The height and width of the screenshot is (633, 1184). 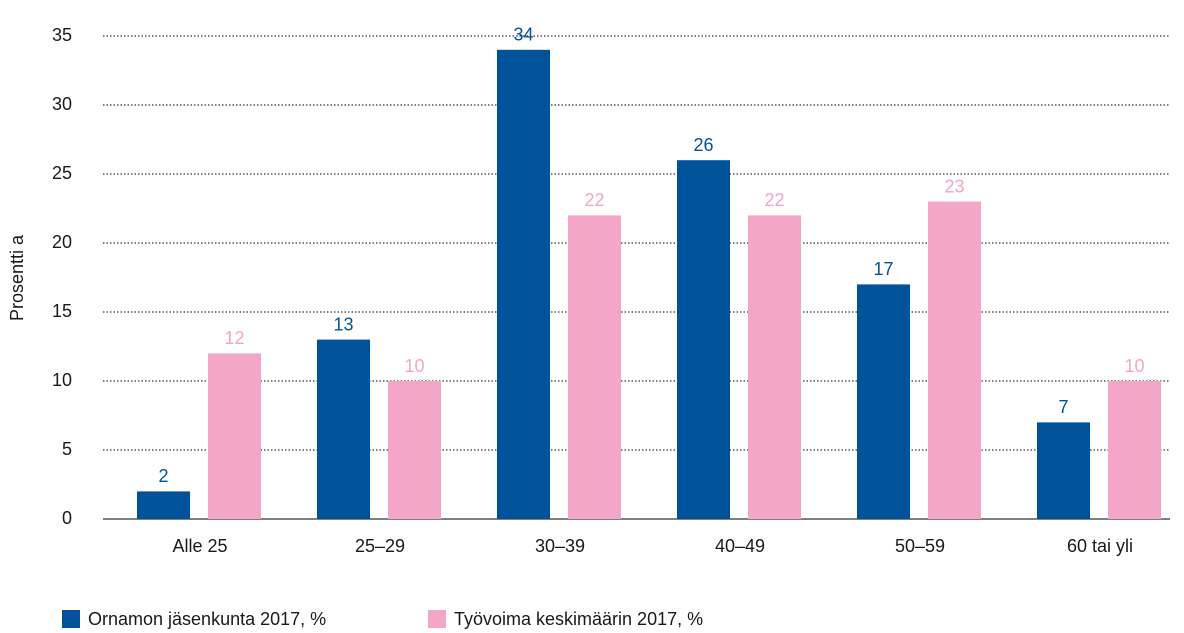 I want to click on data-label: 34, so click(x=523, y=35).